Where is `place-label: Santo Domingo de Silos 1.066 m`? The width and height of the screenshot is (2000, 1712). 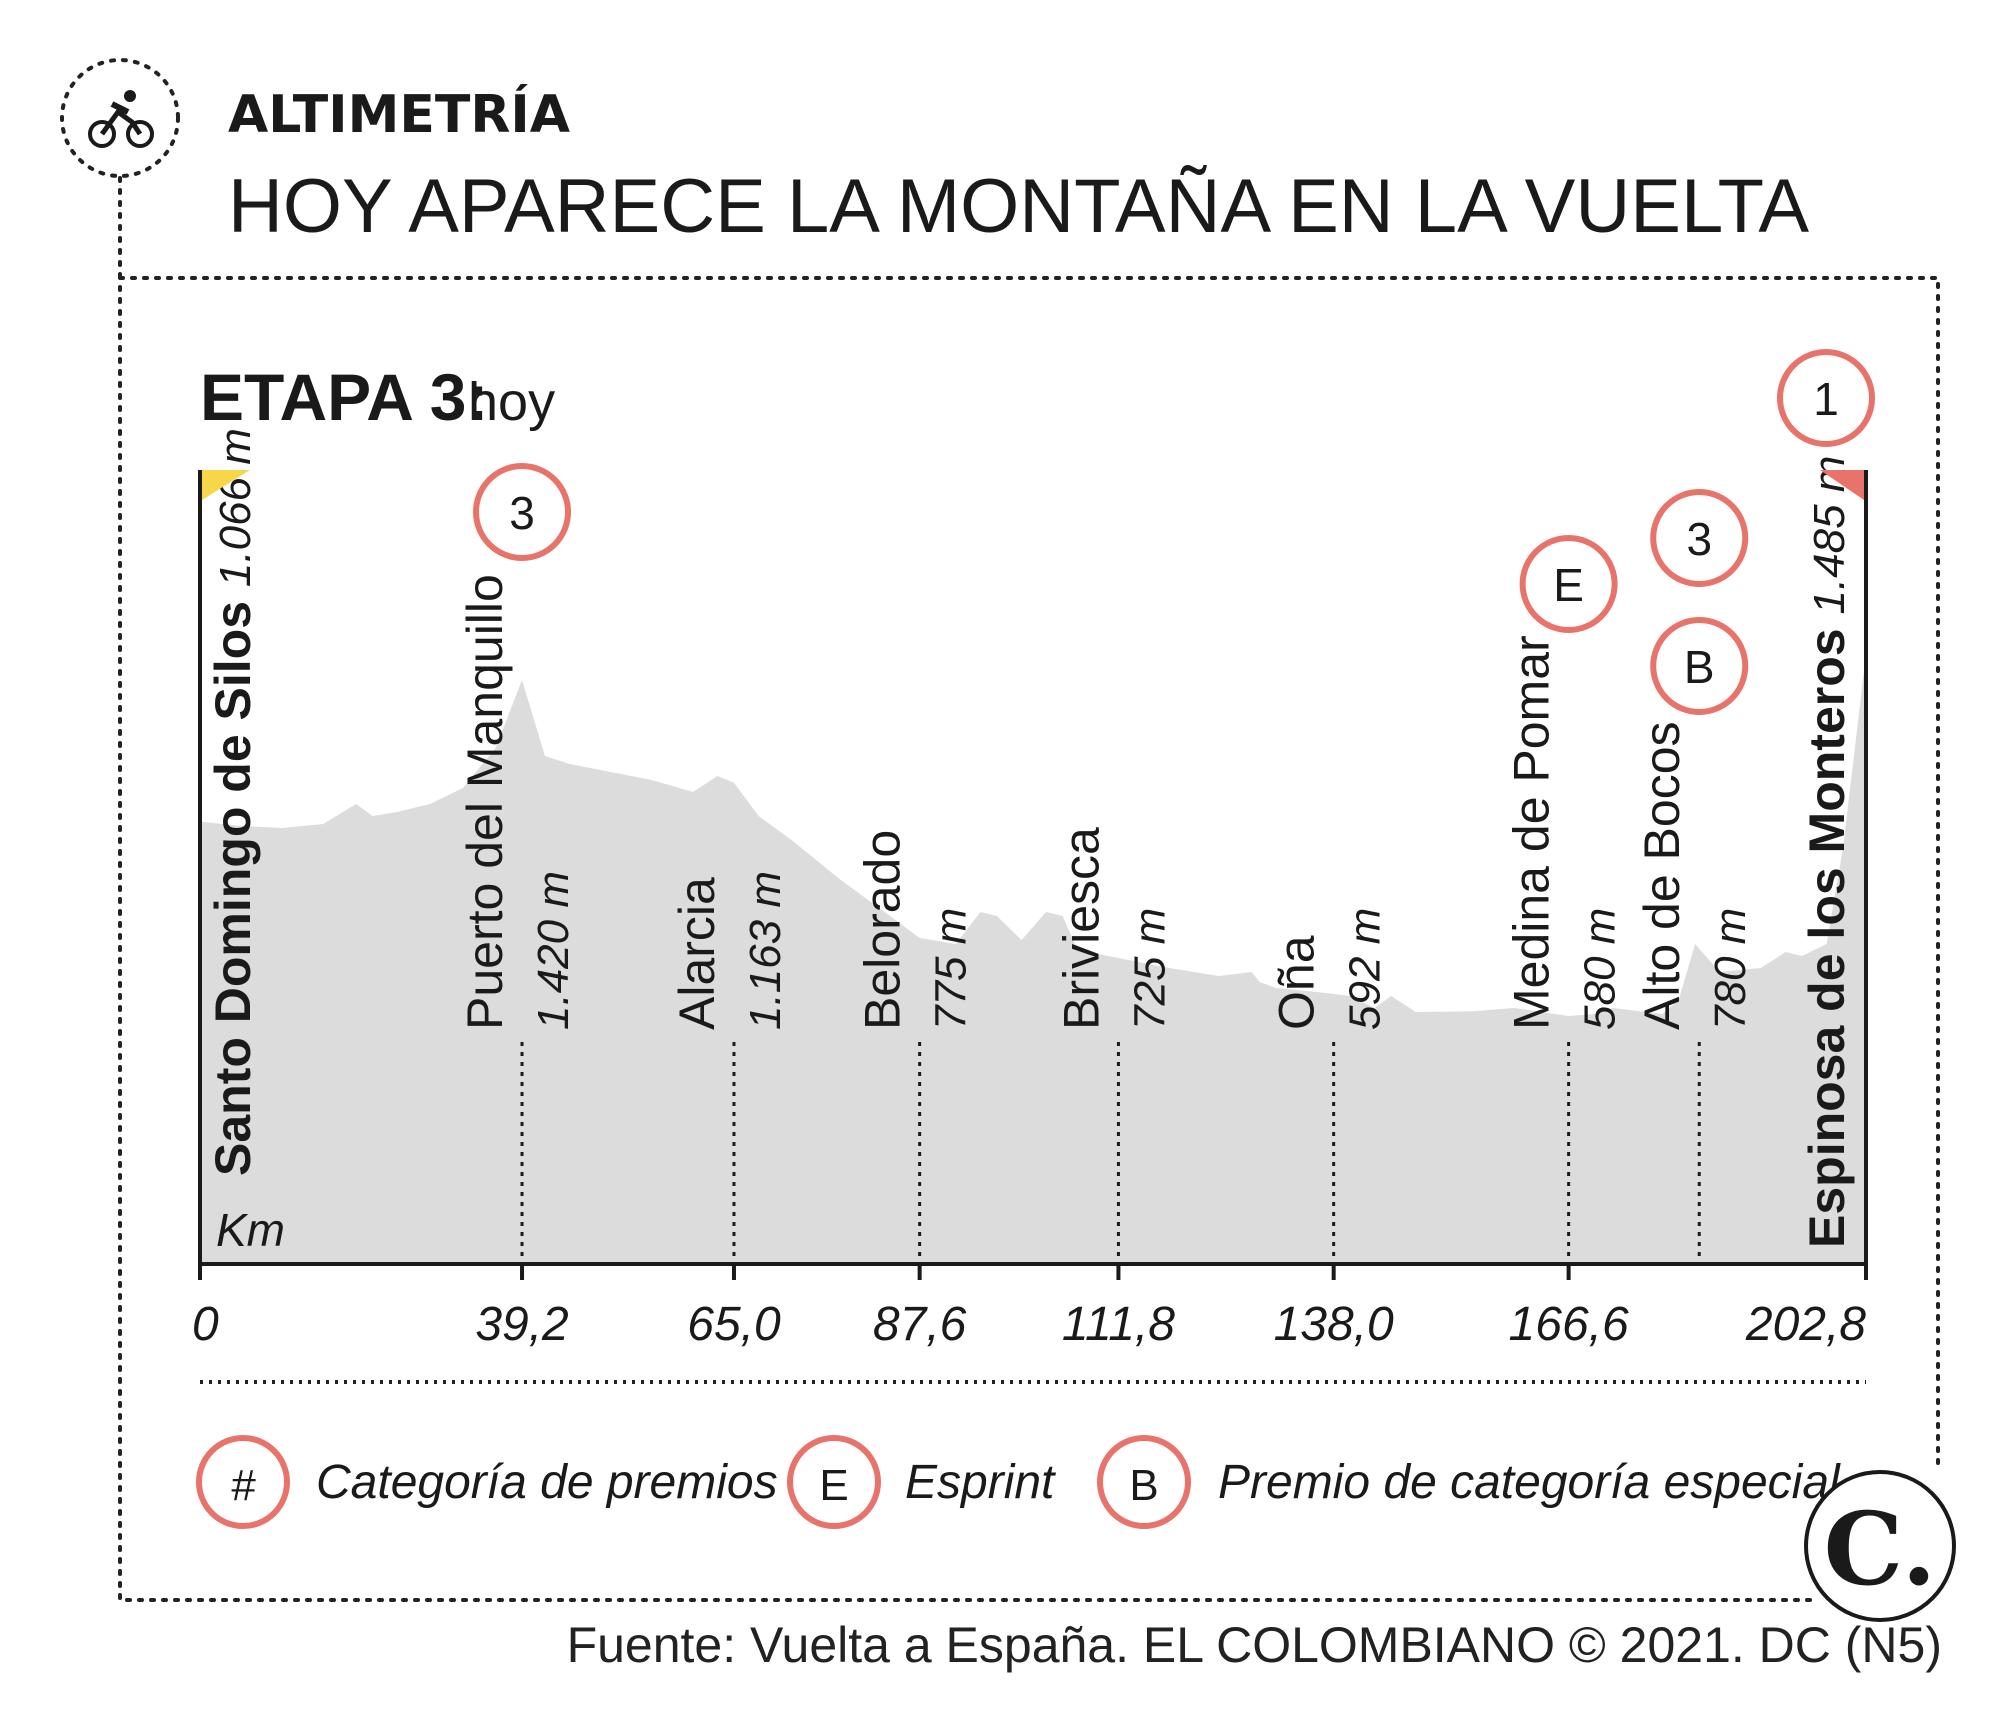
place-label: Santo Domingo de Silos 1.066 m is located at coordinates (233, 802).